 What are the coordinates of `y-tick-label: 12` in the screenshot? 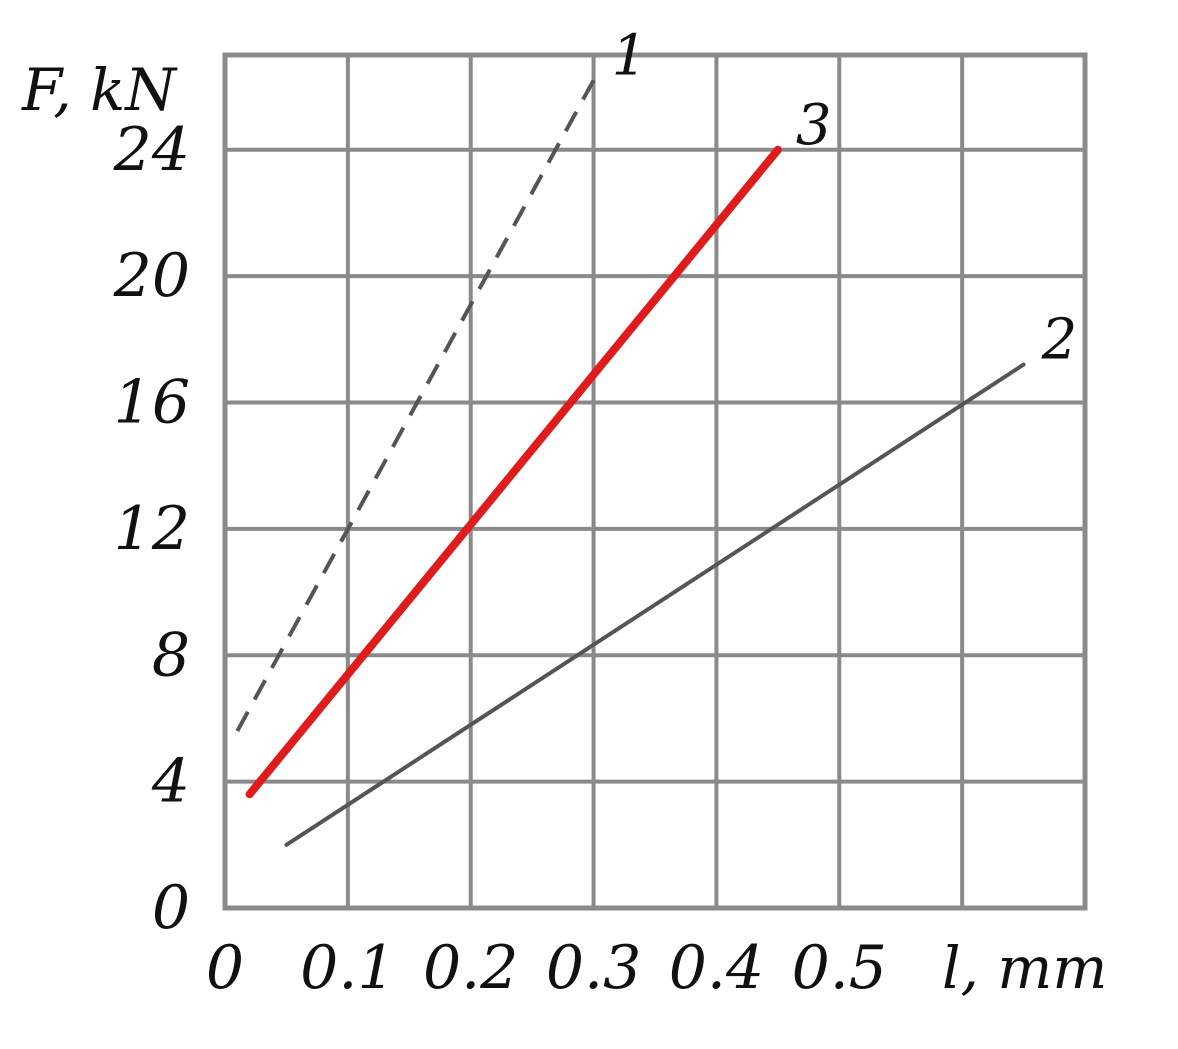 It's located at (152, 529).